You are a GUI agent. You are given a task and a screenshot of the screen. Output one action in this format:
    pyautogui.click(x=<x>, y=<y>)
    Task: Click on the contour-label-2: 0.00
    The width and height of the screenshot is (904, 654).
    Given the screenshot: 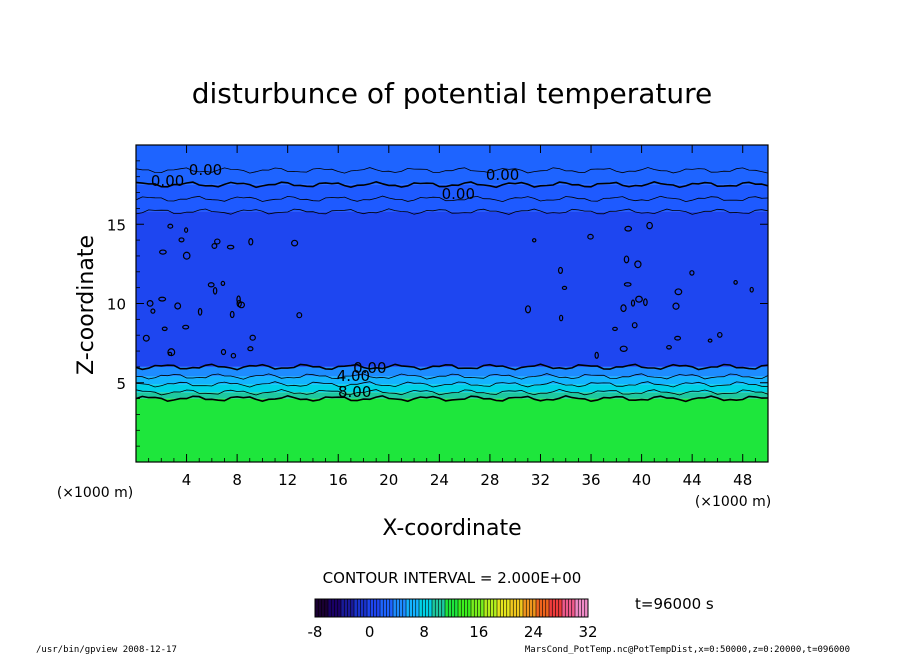 What is the action you would take?
    pyautogui.click(x=502, y=175)
    